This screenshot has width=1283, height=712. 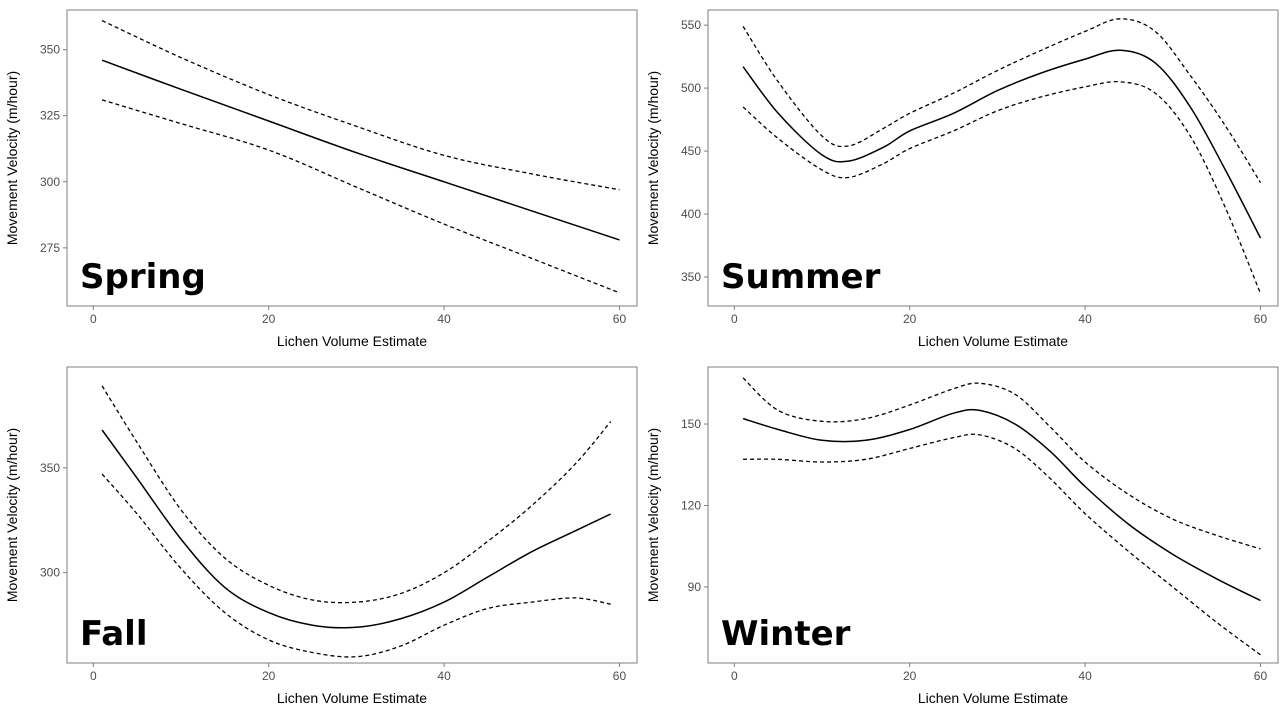 I want to click on y-tick-label: 550, so click(x=691, y=25).